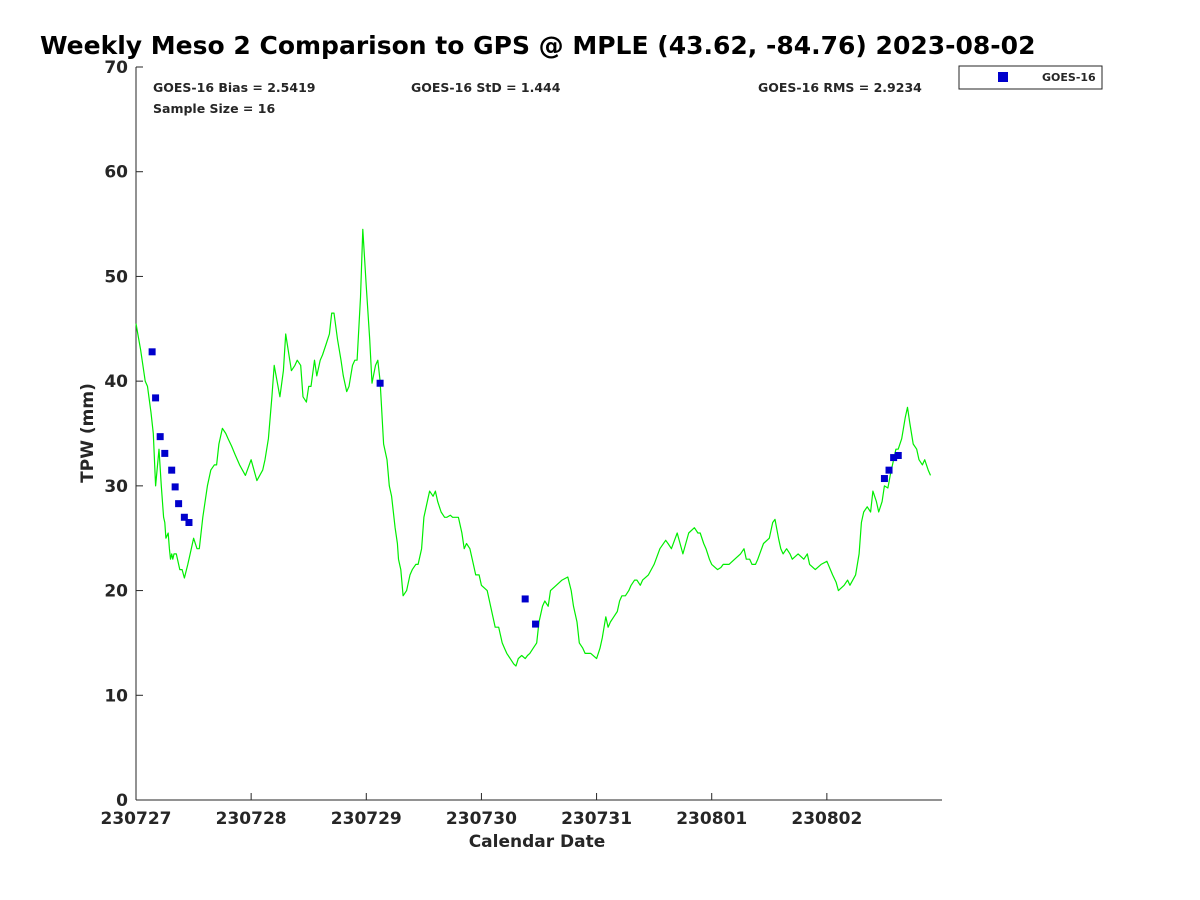 The image size is (1200, 900). Describe the element at coordinates (116, 68) in the screenshot. I see `y-tick-label: 70` at that location.